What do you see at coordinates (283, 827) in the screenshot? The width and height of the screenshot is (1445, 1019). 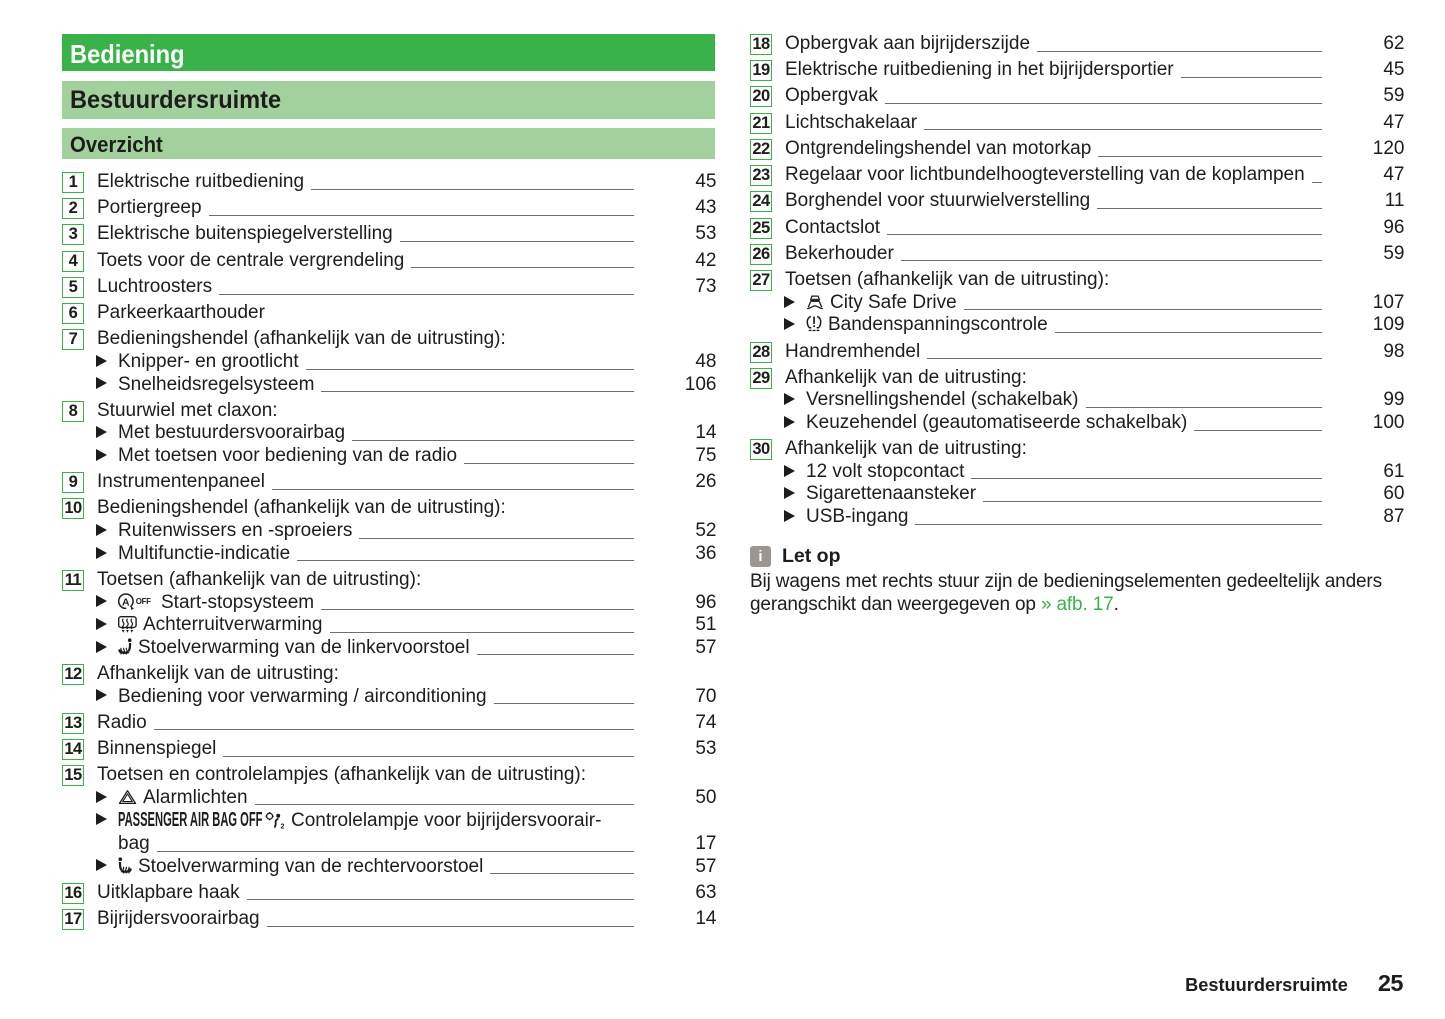 I see `svg-text: 2` at bounding box center [283, 827].